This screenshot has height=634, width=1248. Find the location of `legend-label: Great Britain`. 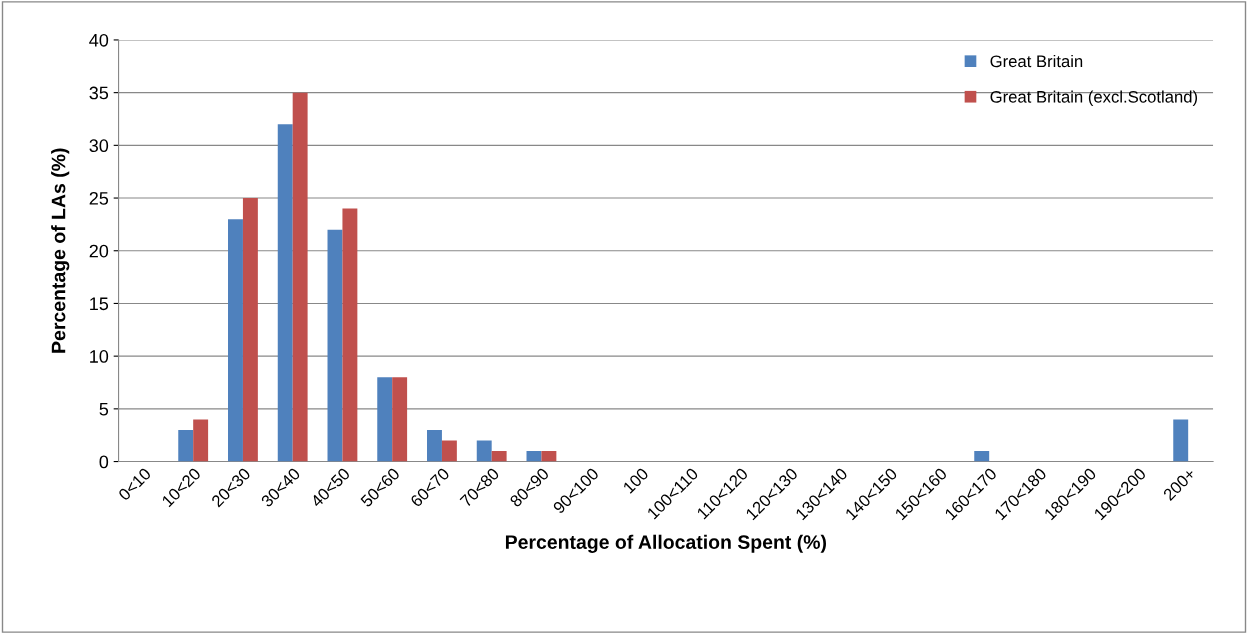

legend-label: Great Britain is located at coordinates (1036, 61).